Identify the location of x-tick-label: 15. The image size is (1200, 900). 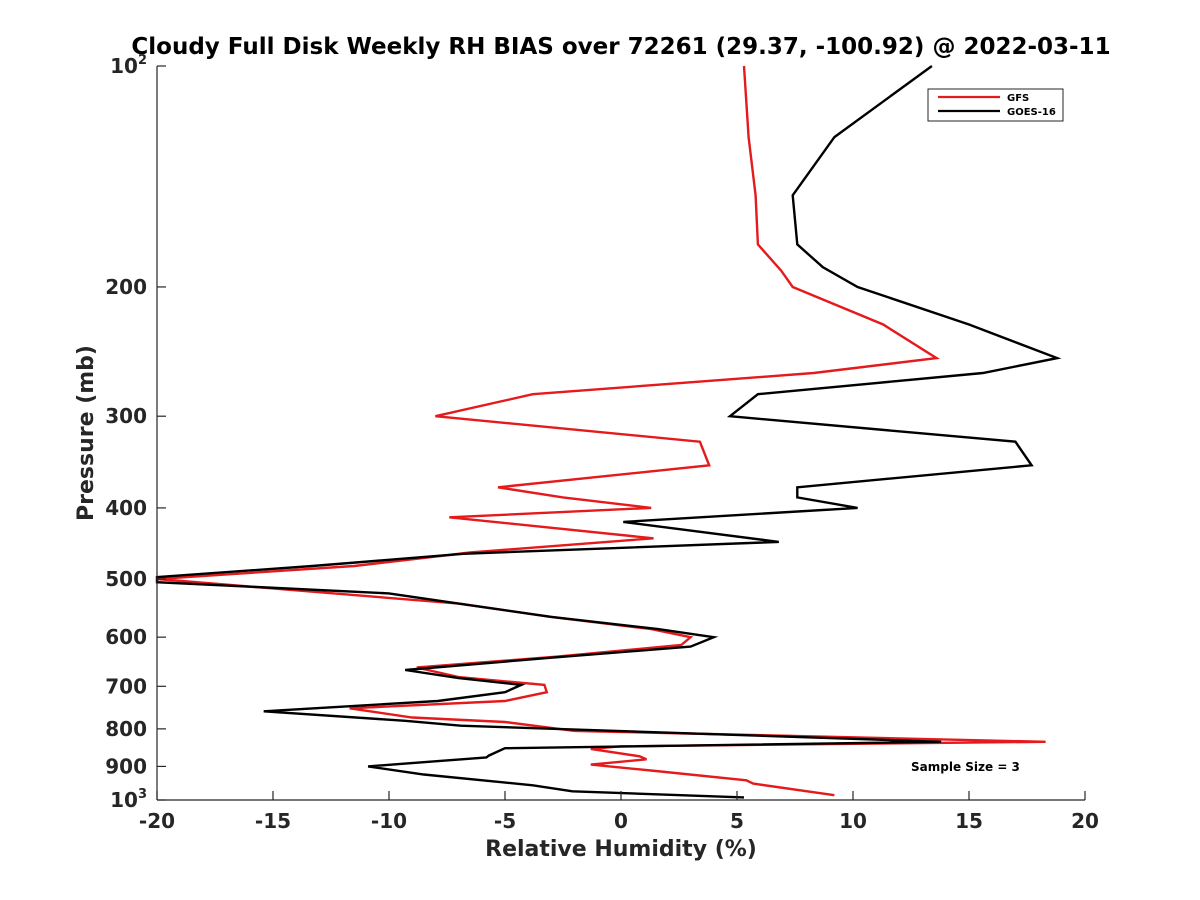
(969, 821).